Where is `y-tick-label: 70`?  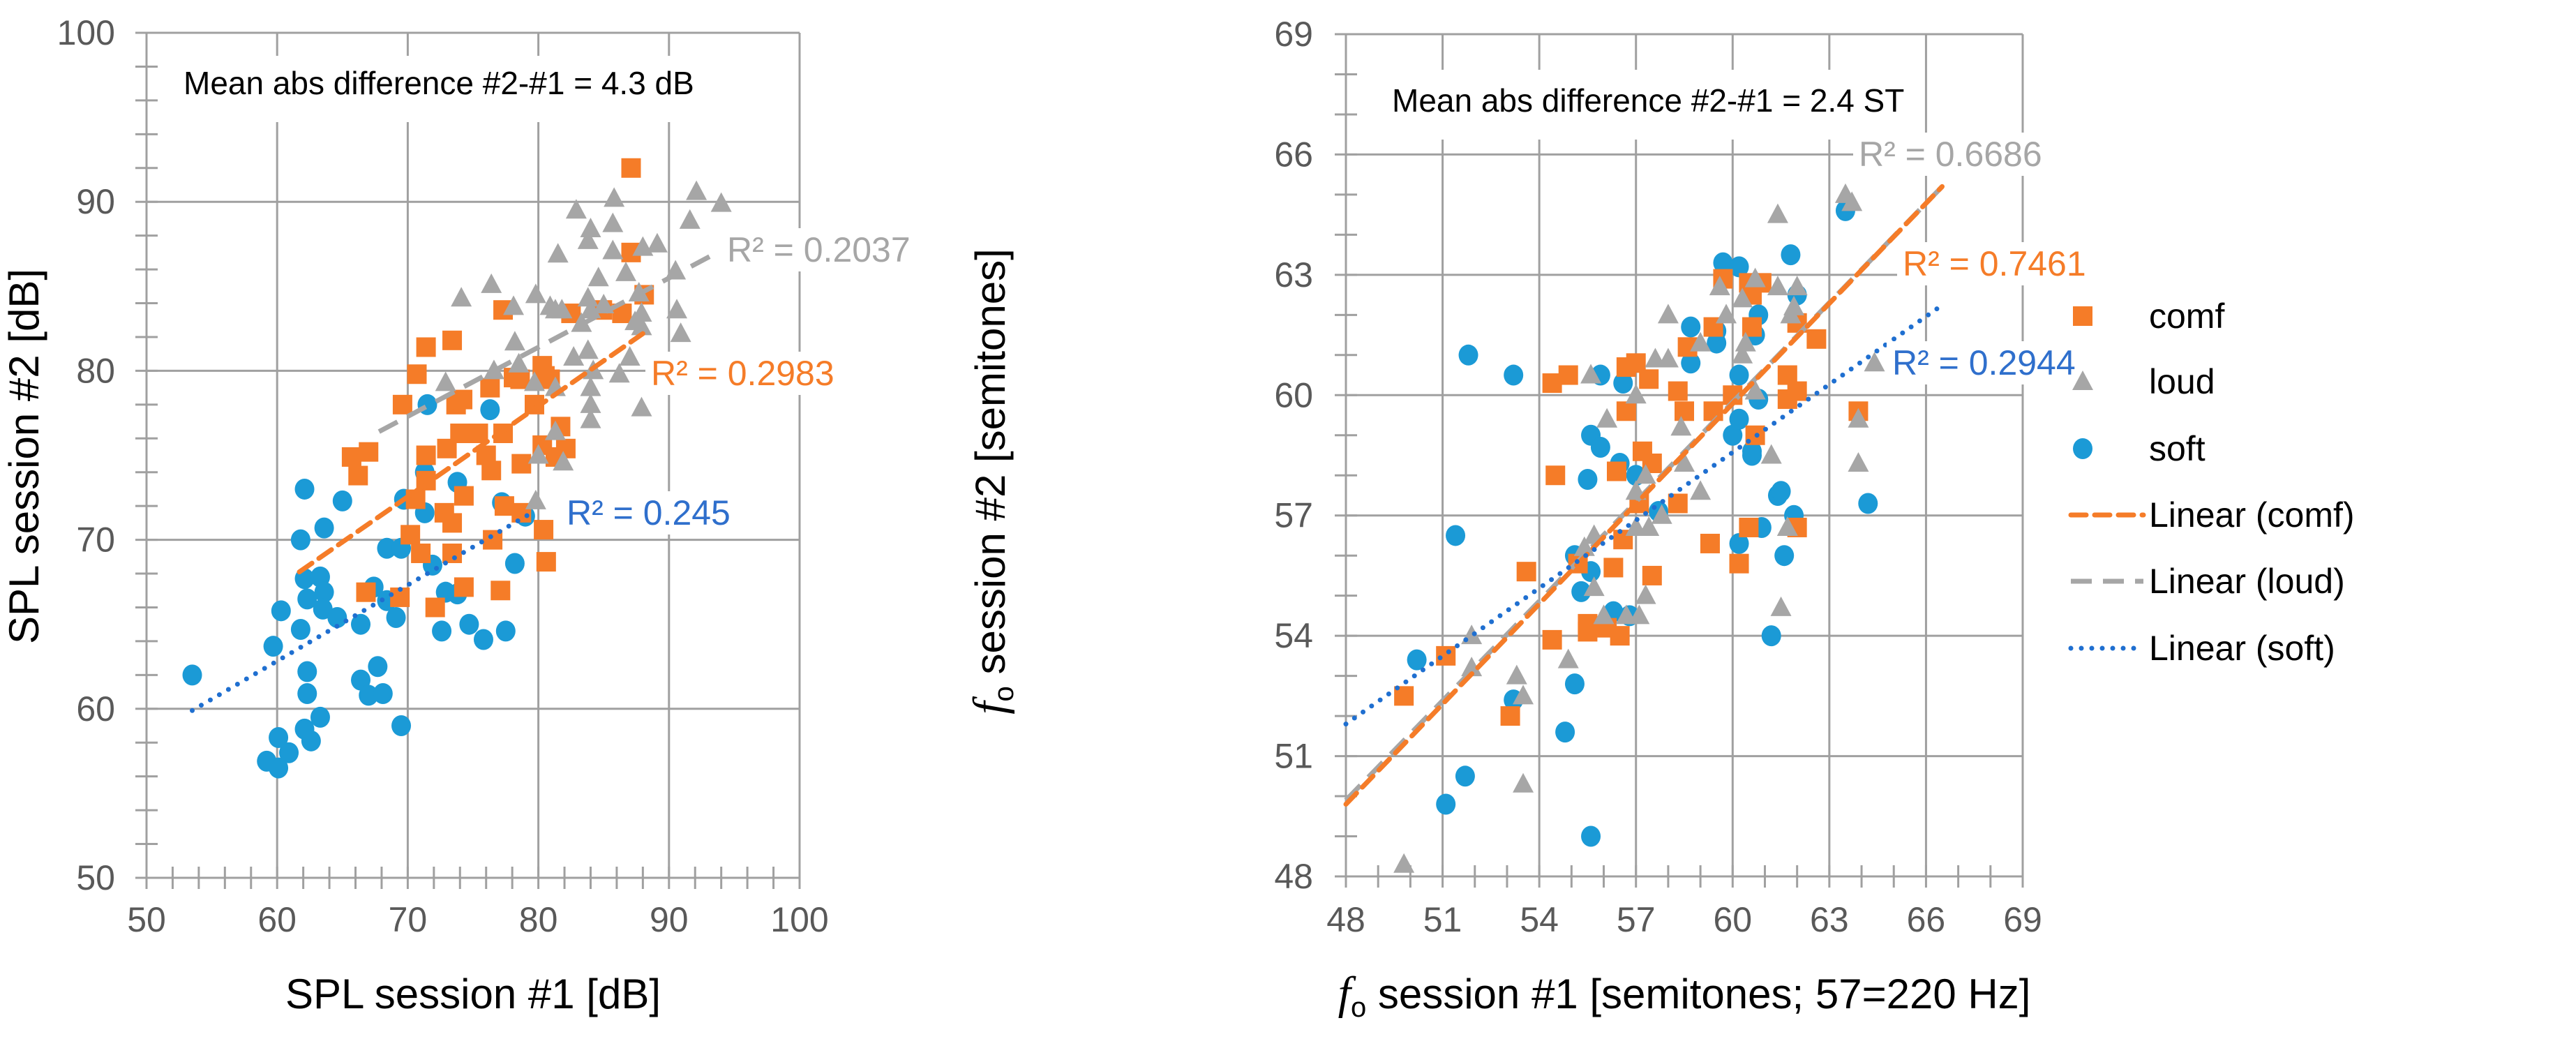
y-tick-label: 70 is located at coordinates (95, 540).